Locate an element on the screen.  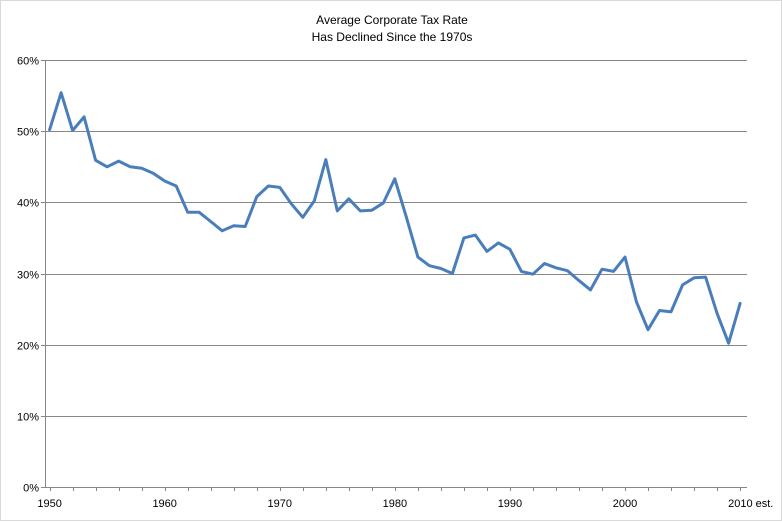
x-tick-label: 1950 is located at coordinates (49, 504).